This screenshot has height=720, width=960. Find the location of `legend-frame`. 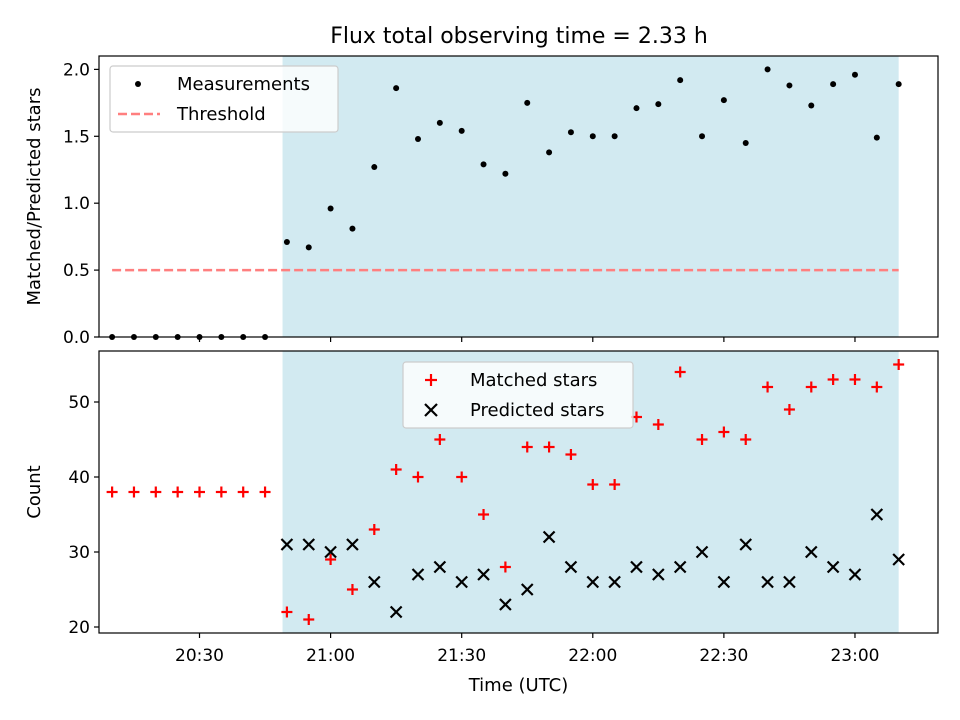

legend-frame is located at coordinates (224, 99).